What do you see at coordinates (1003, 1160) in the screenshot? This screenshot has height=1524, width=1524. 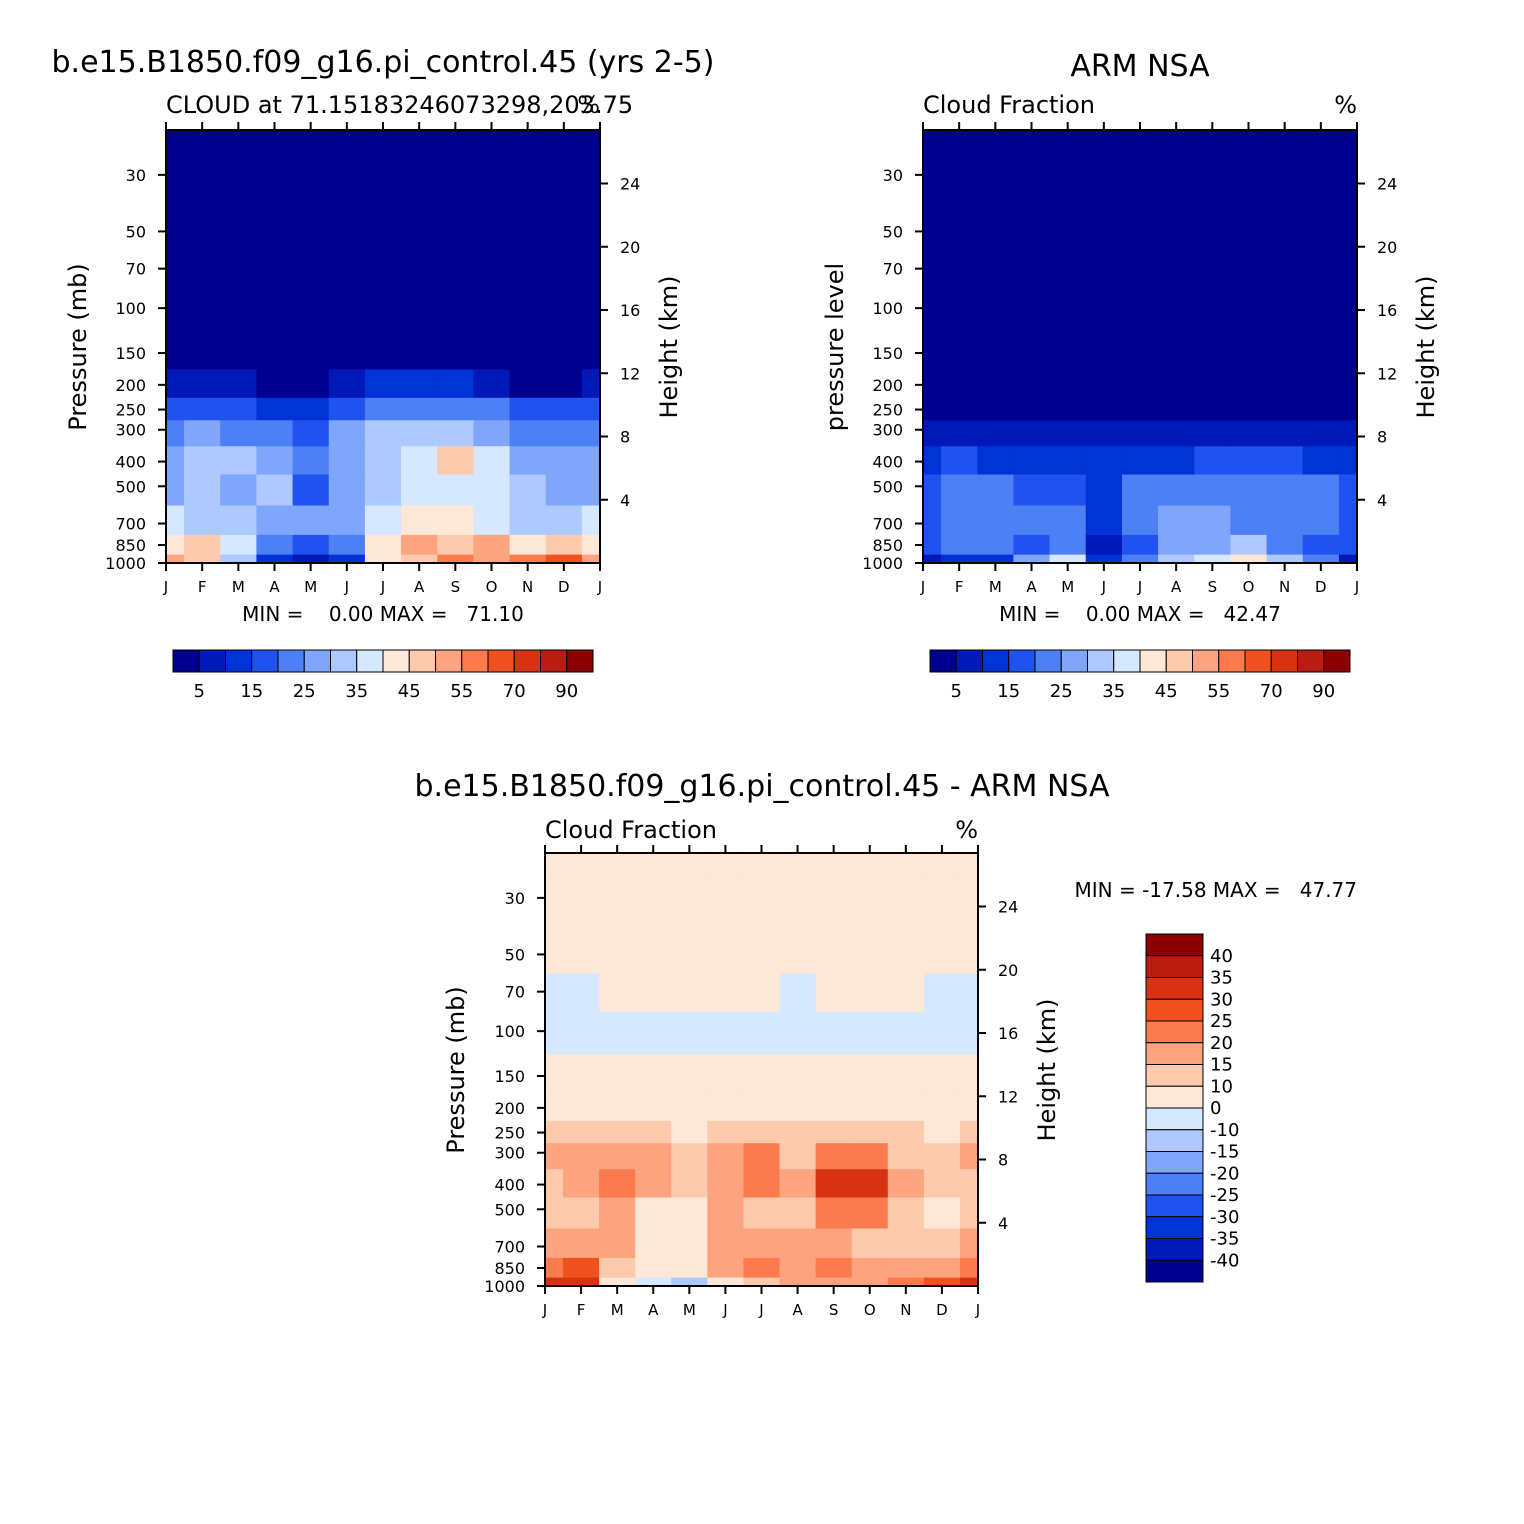 I see `y-right-tick-label: 8` at bounding box center [1003, 1160].